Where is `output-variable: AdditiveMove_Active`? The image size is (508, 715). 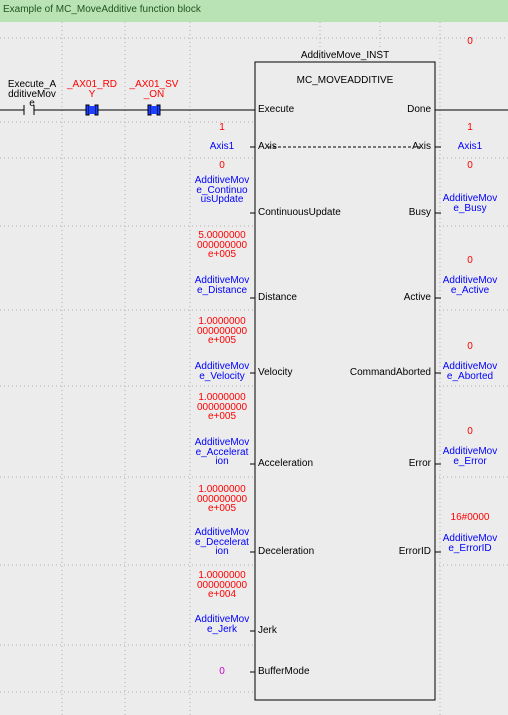 output-variable: AdditiveMove_Active is located at coordinates (470, 285).